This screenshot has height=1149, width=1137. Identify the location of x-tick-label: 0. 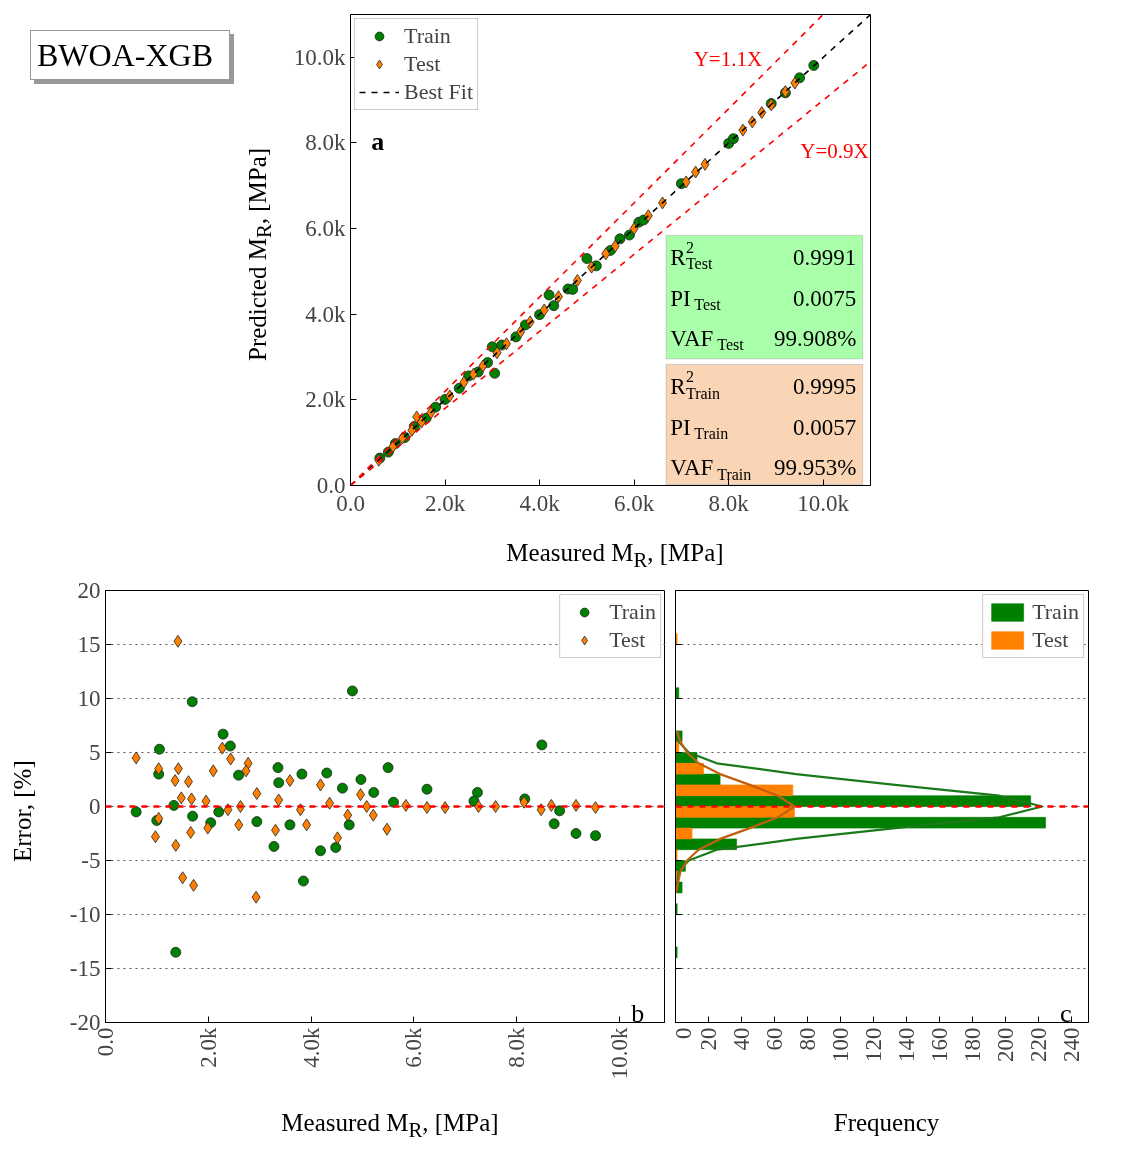
(683, 1033).